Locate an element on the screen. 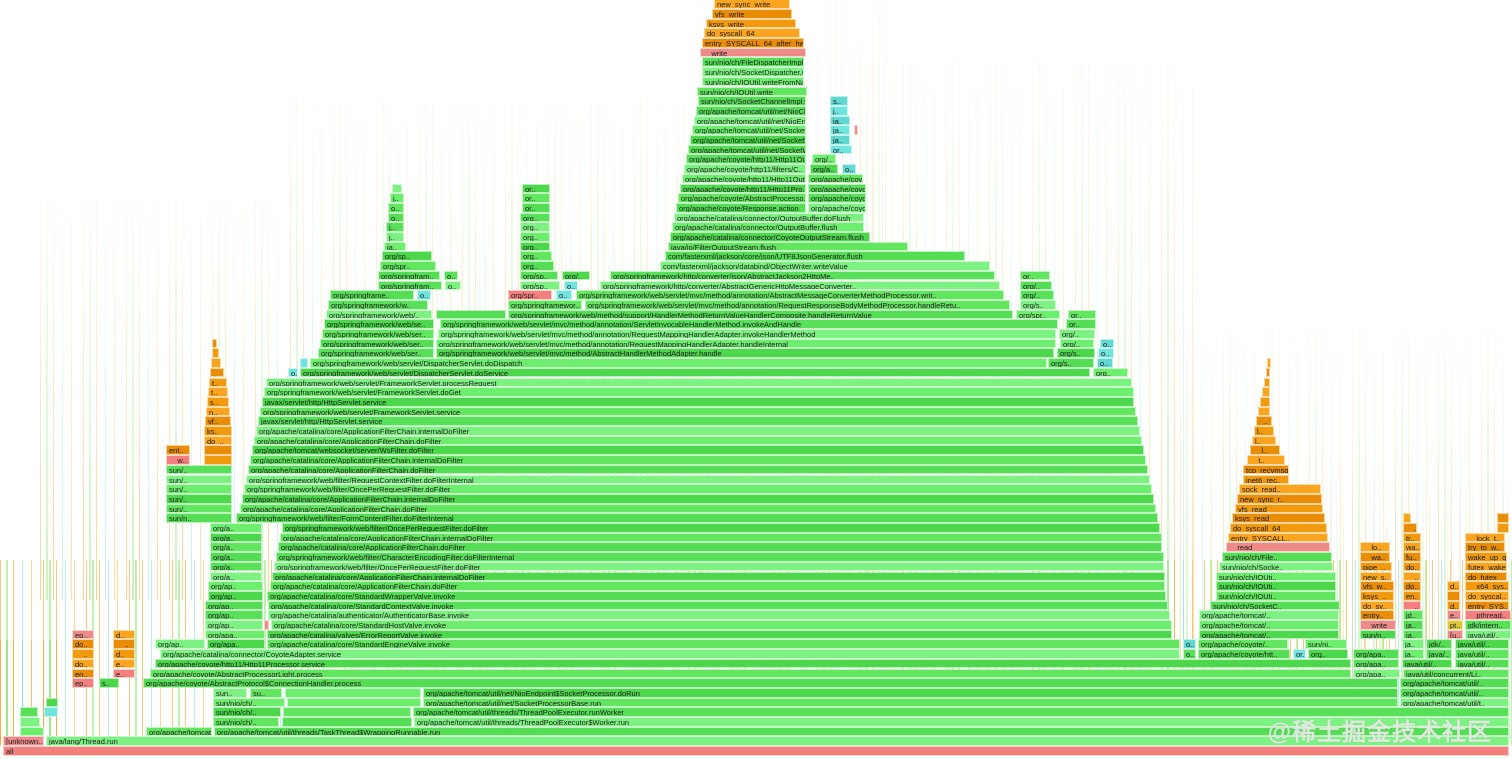 This screenshot has height=759, width=1512. flame-frame: sun/nio/ch/IOUtil.write is located at coordinates (752, 91).